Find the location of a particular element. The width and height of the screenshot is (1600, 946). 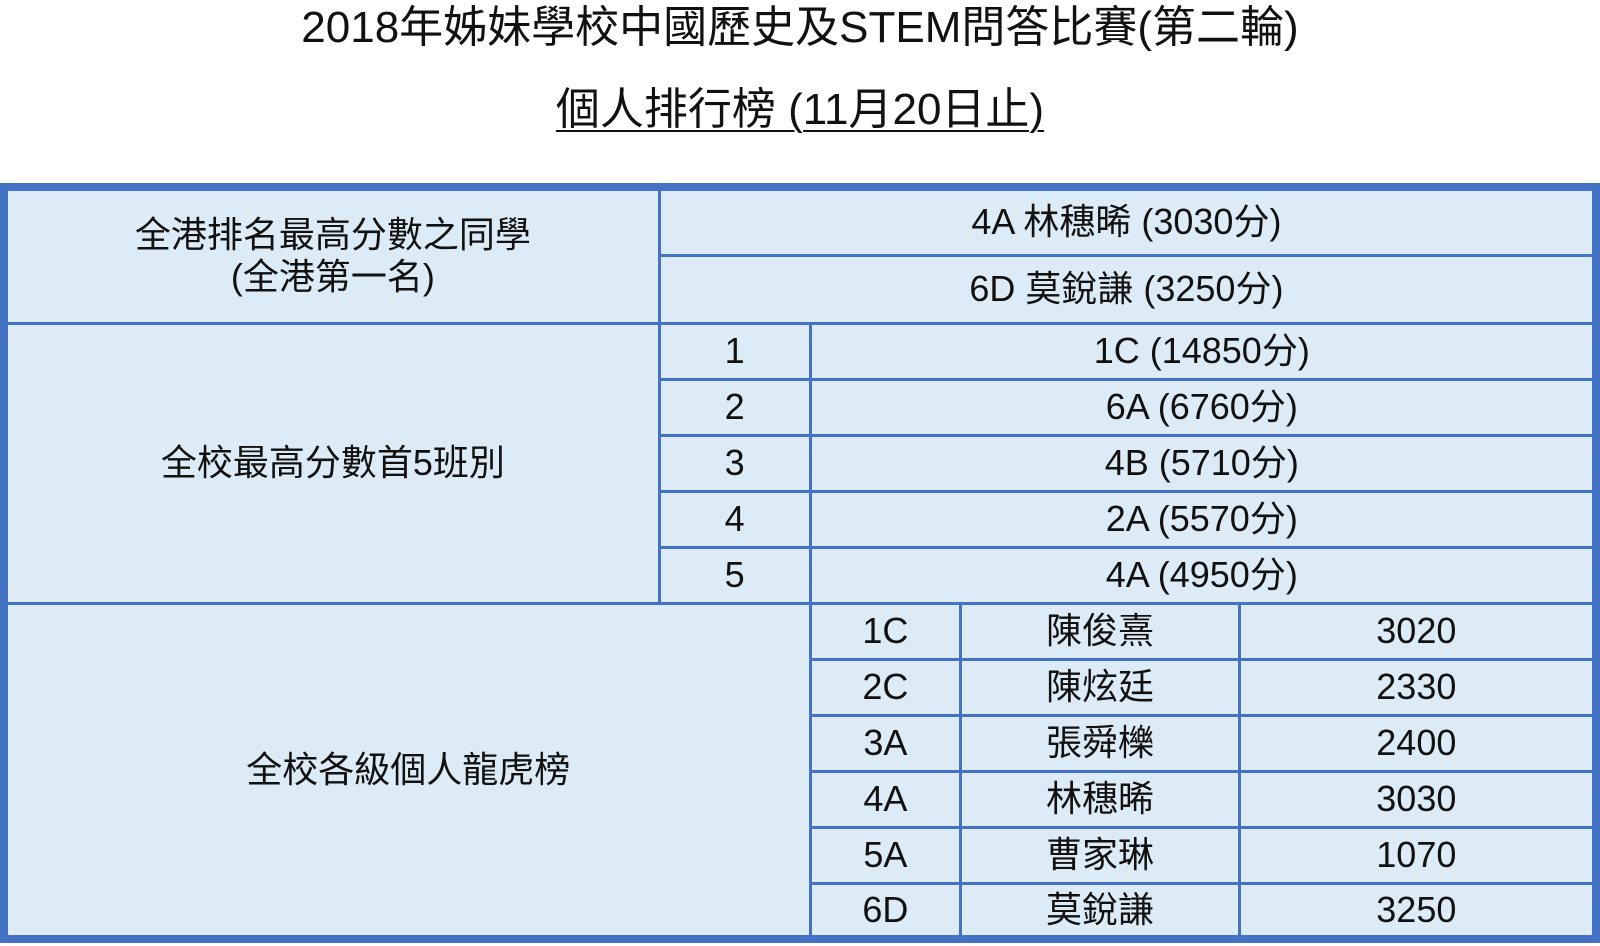

class-score-cell: 6A (6760分) is located at coordinates (1203, 407).